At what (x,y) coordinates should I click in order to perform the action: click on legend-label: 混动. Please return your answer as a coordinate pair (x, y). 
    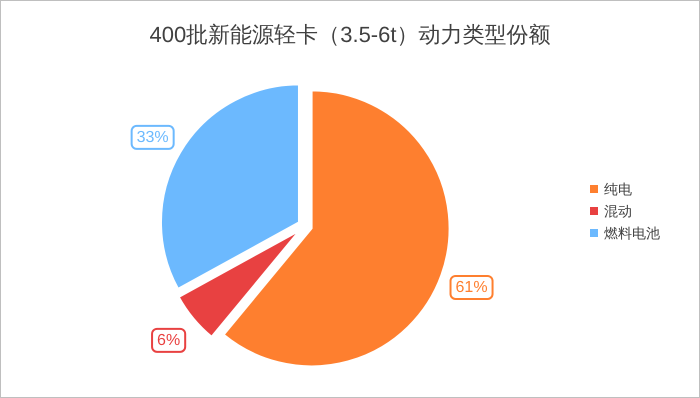
    Looking at the image, I should click on (618, 211).